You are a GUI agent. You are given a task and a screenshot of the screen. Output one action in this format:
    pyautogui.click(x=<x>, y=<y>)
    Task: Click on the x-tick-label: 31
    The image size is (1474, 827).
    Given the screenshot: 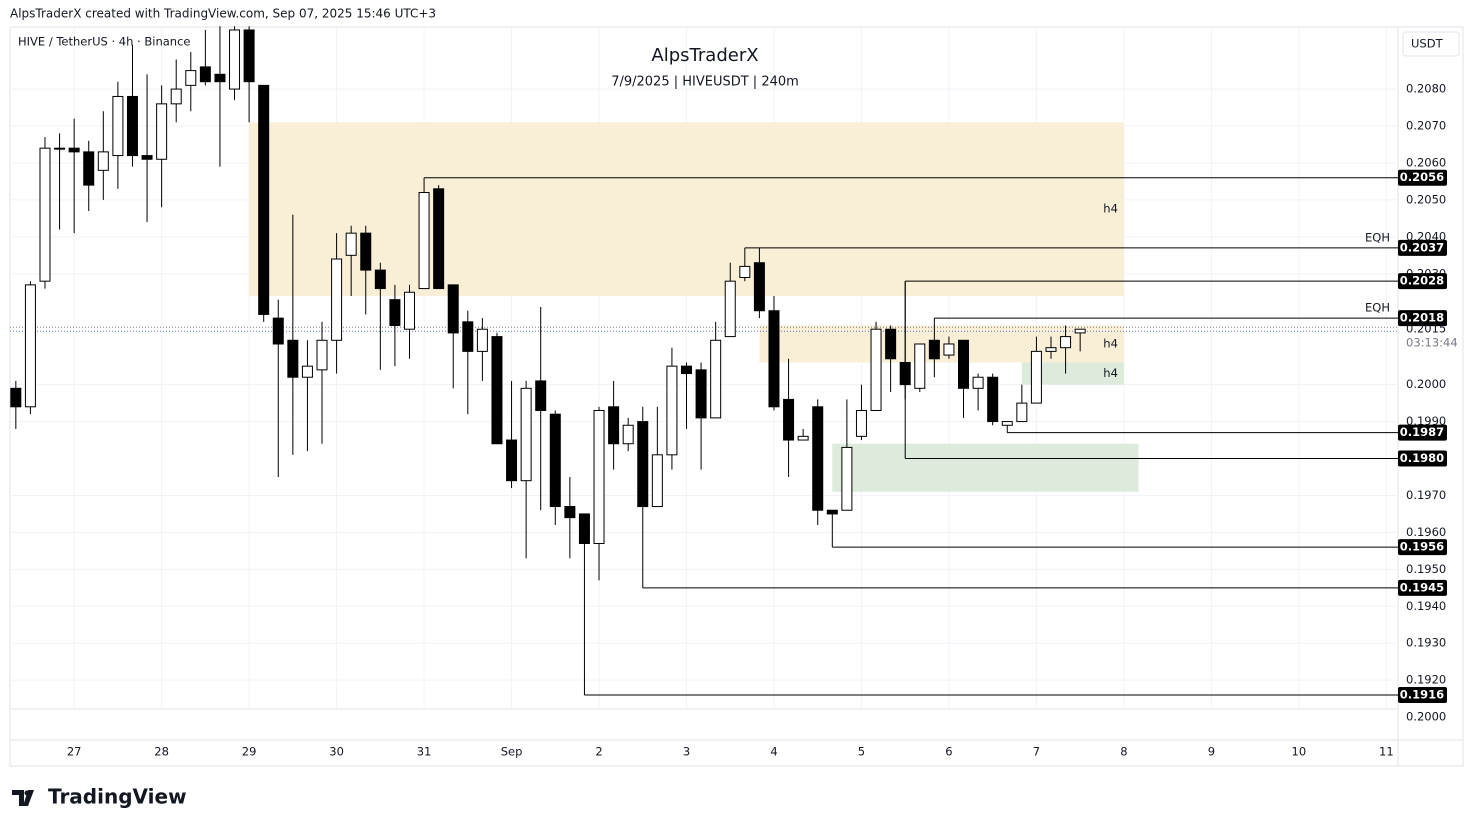 What is the action you would take?
    pyautogui.click(x=424, y=752)
    